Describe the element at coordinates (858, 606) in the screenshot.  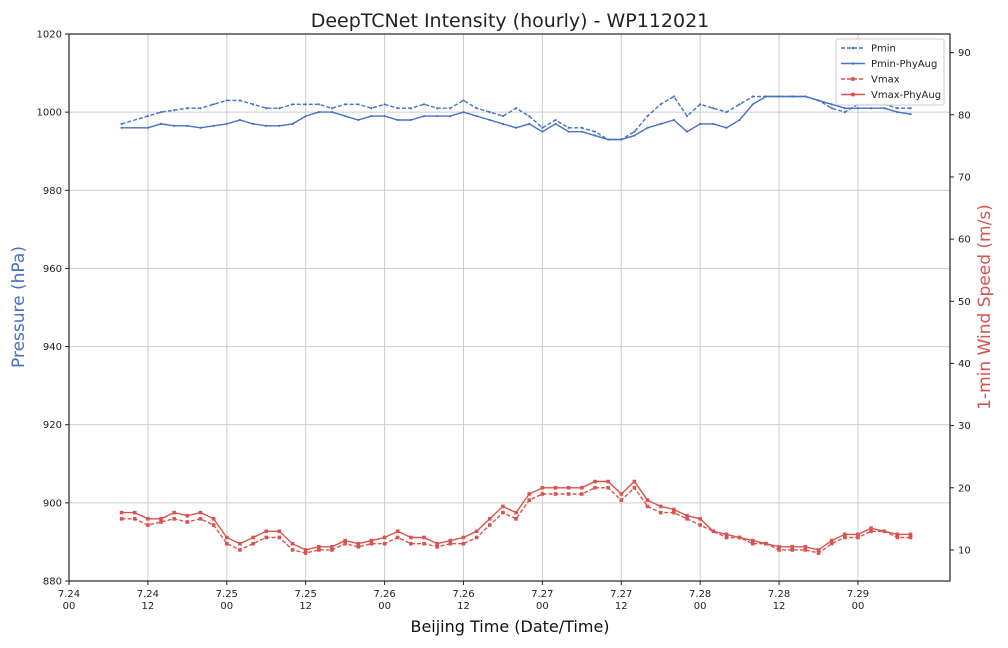
I see `x-tick-sublabel-10: 00` at that location.